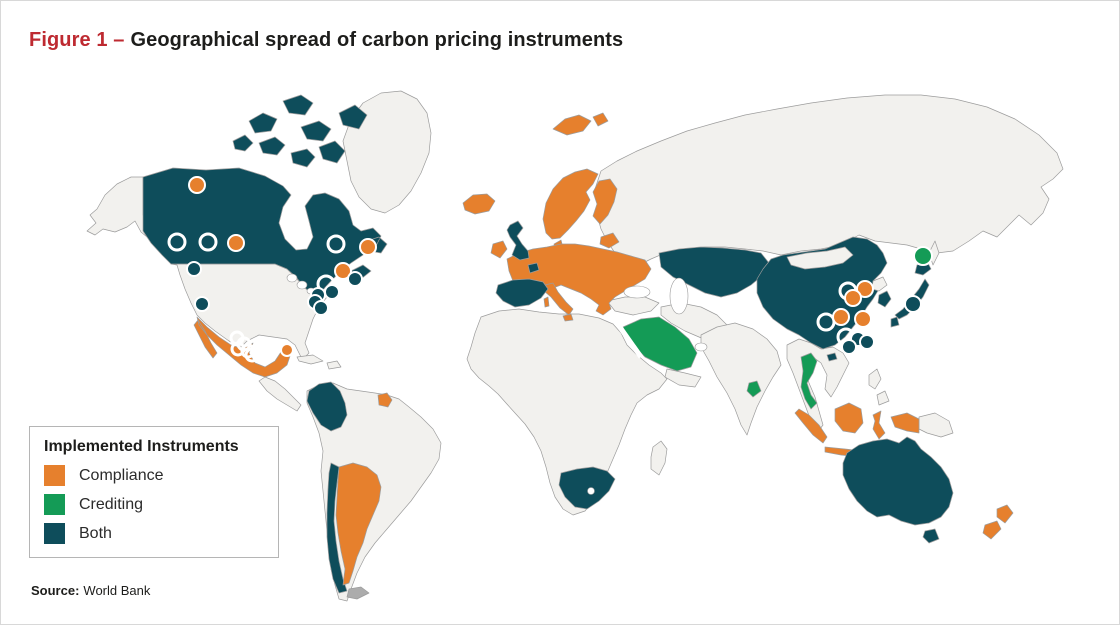  What do you see at coordinates (55, 590) in the screenshot?
I see `source-label: Source:` at bounding box center [55, 590].